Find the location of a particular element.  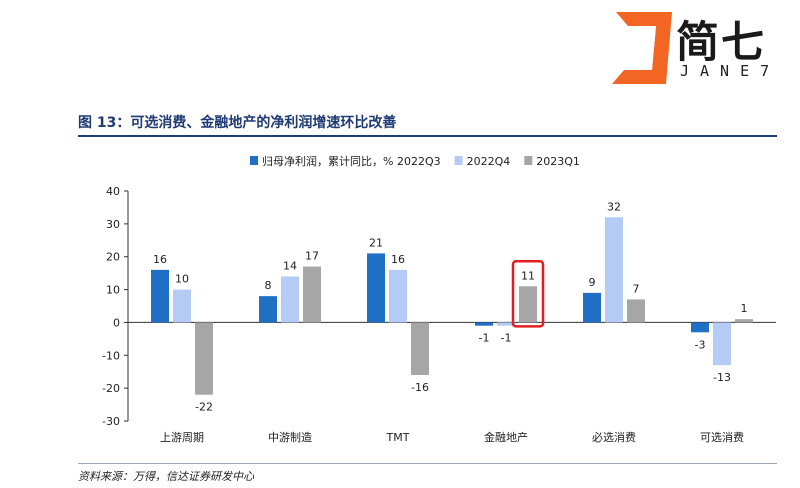

y-tick-label: -30 is located at coordinates (111, 421).